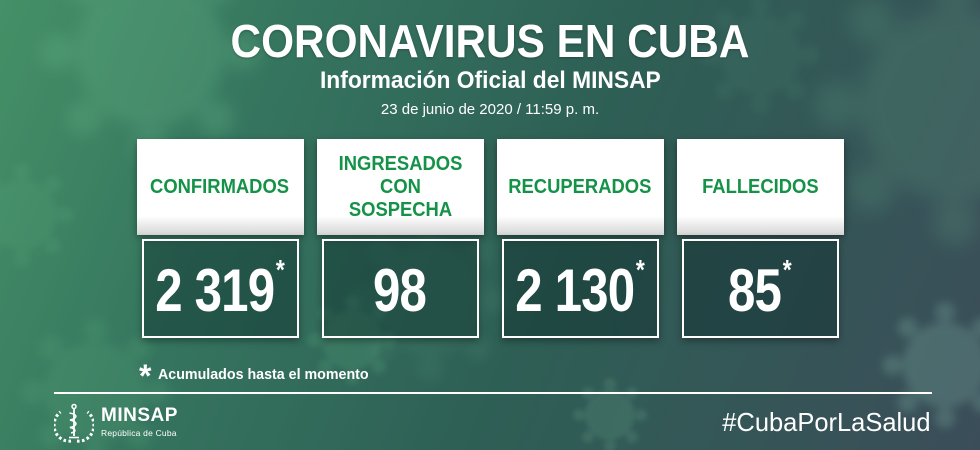 The height and width of the screenshot is (450, 980). What do you see at coordinates (575, 290) in the screenshot?
I see `stat-number: 2 130` at bounding box center [575, 290].